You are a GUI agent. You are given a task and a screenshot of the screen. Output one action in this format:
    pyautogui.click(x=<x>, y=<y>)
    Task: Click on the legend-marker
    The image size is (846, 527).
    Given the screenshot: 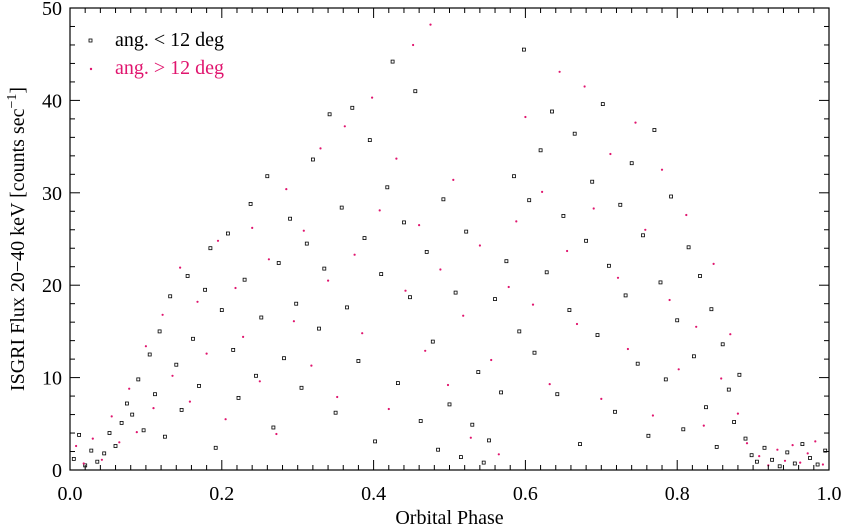 What is the action you would take?
    pyautogui.click(x=90, y=40)
    